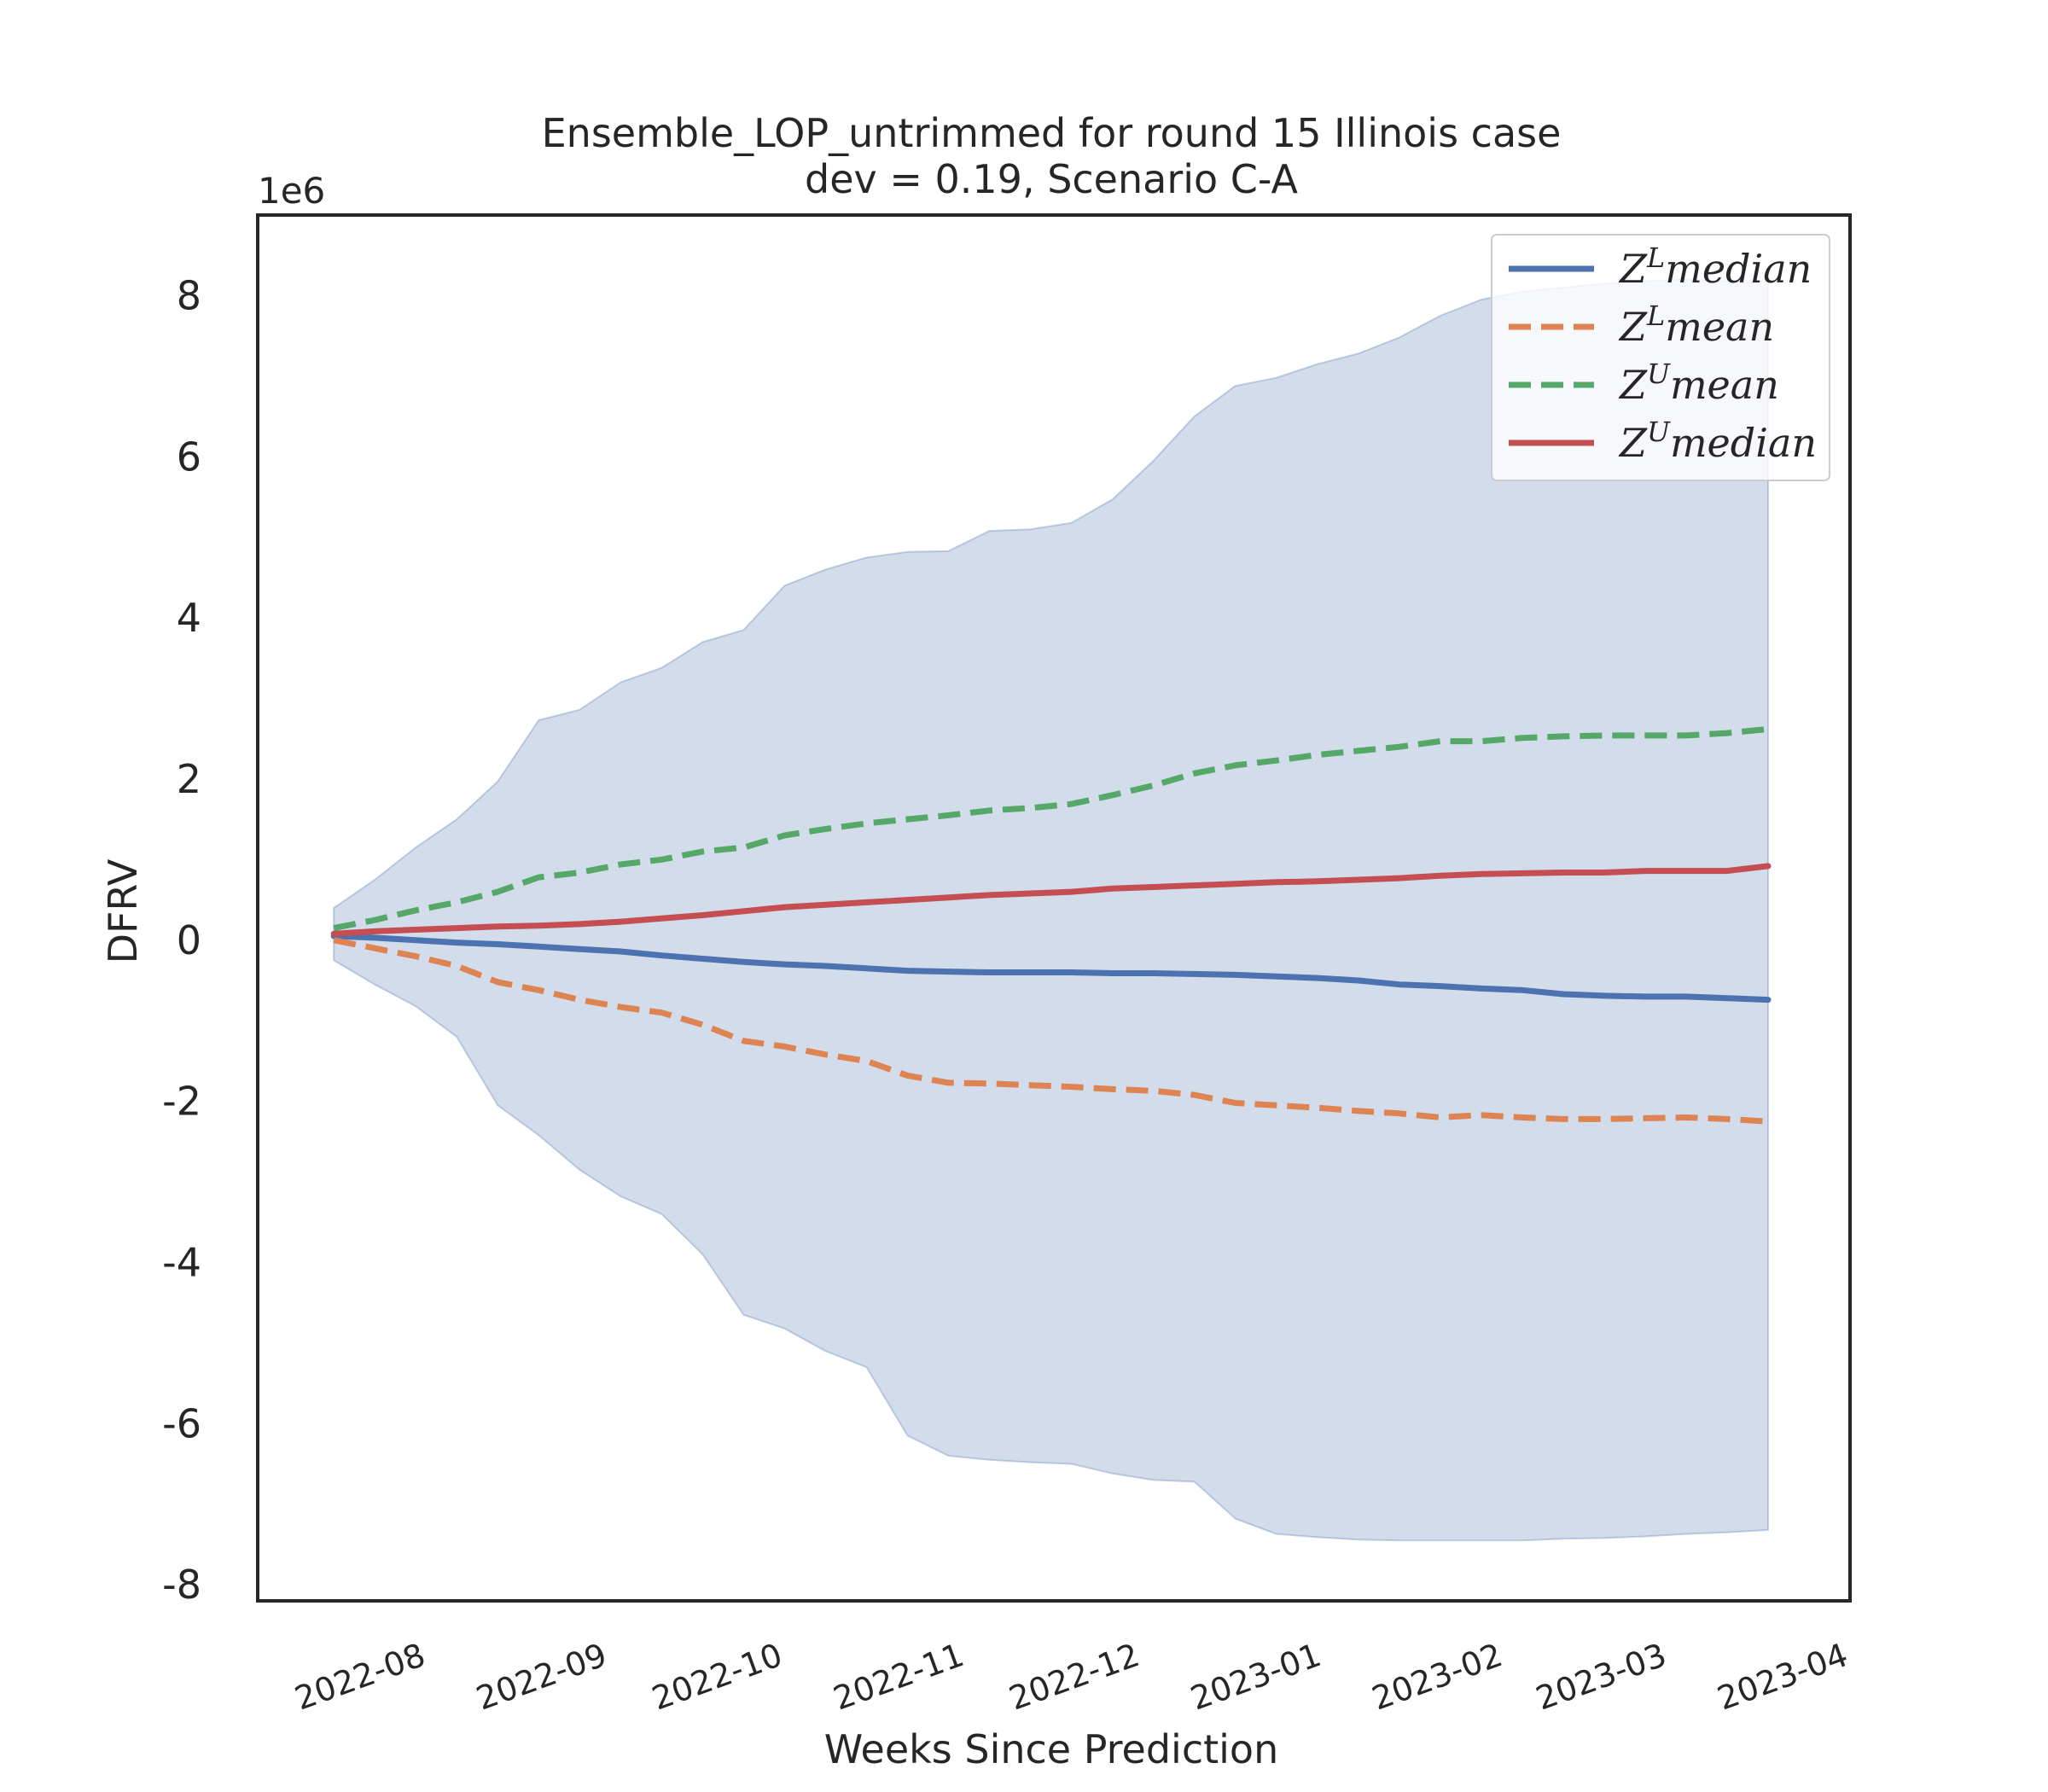  Describe the element at coordinates (181, 1423) in the screenshot. I see `y-tick-label: -6` at that location.